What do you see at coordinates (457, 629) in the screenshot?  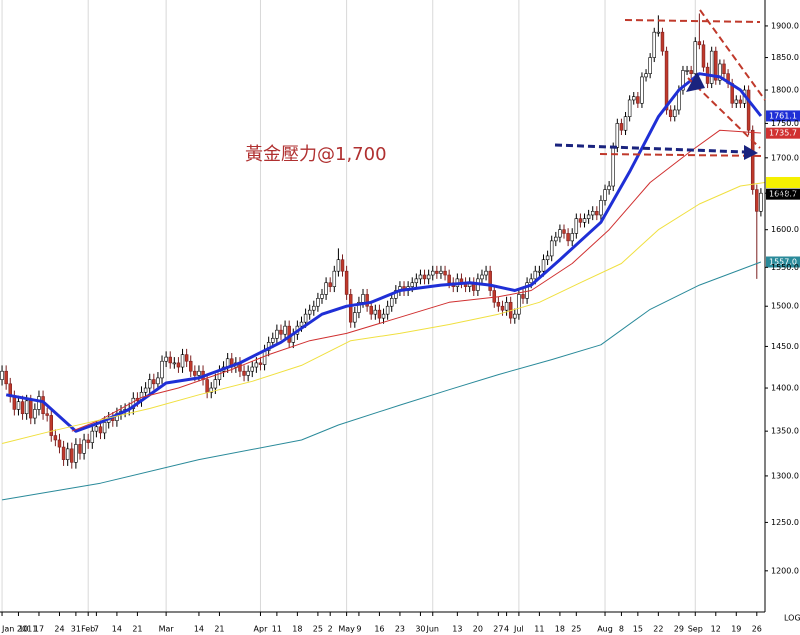 I see `x-tick-label: 13` at bounding box center [457, 629].